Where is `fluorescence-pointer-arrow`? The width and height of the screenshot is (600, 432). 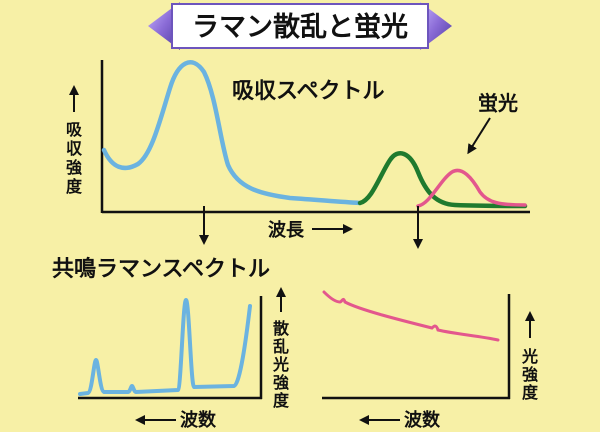 fluorescence-pointer-arrow is located at coordinates (479, 136).